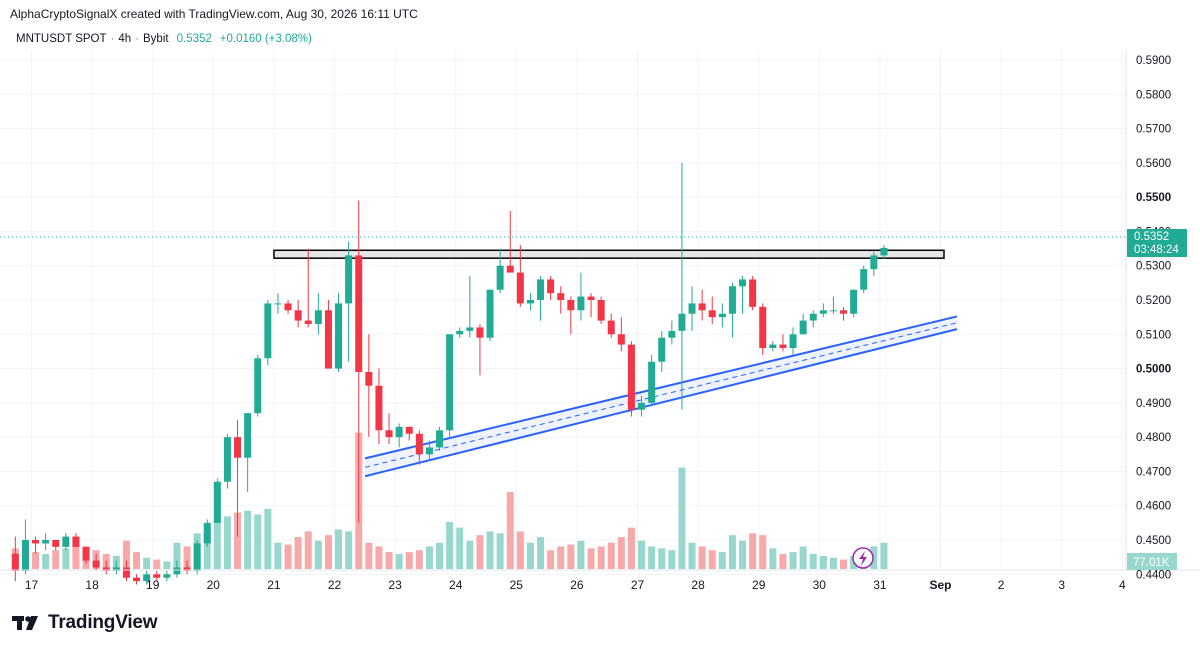 The width and height of the screenshot is (1200, 651). What do you see at coordinates (28, 619) in the screenshot?
I see `logo-shape-dot` at bounding box center [28, 619].